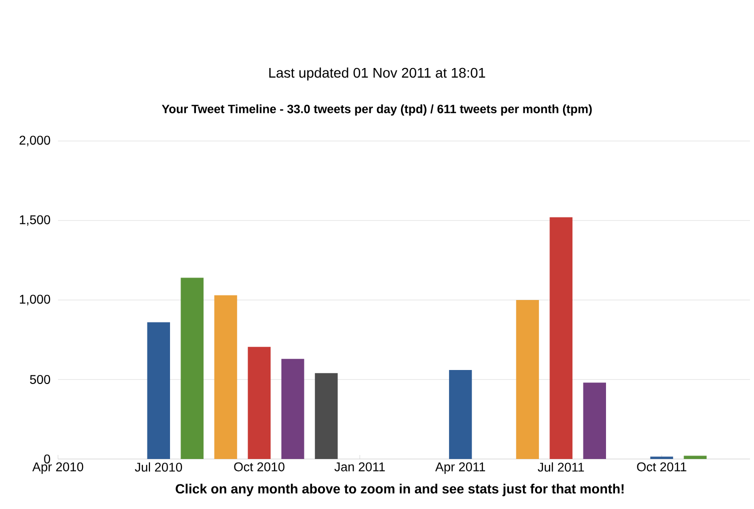  What do you see at coordinates (400, 490) in the screenshot?
I see `text: Click on any month above to zoom in and see stats just for that month!` at bounding box center [400, 490].